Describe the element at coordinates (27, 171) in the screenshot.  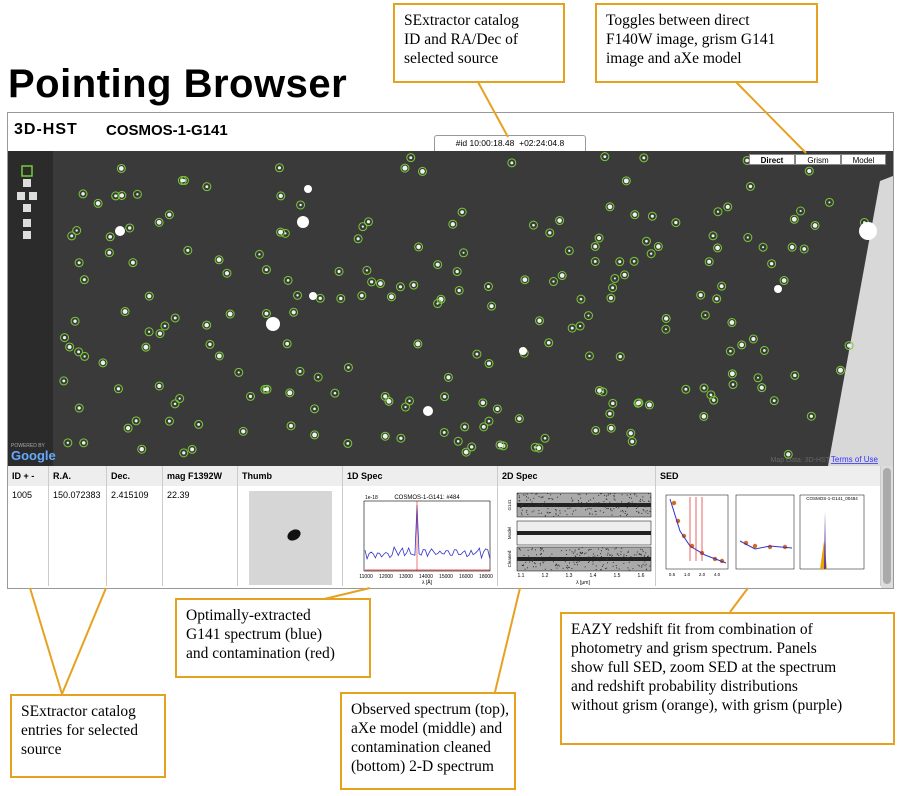
I see `select-control` at that location.